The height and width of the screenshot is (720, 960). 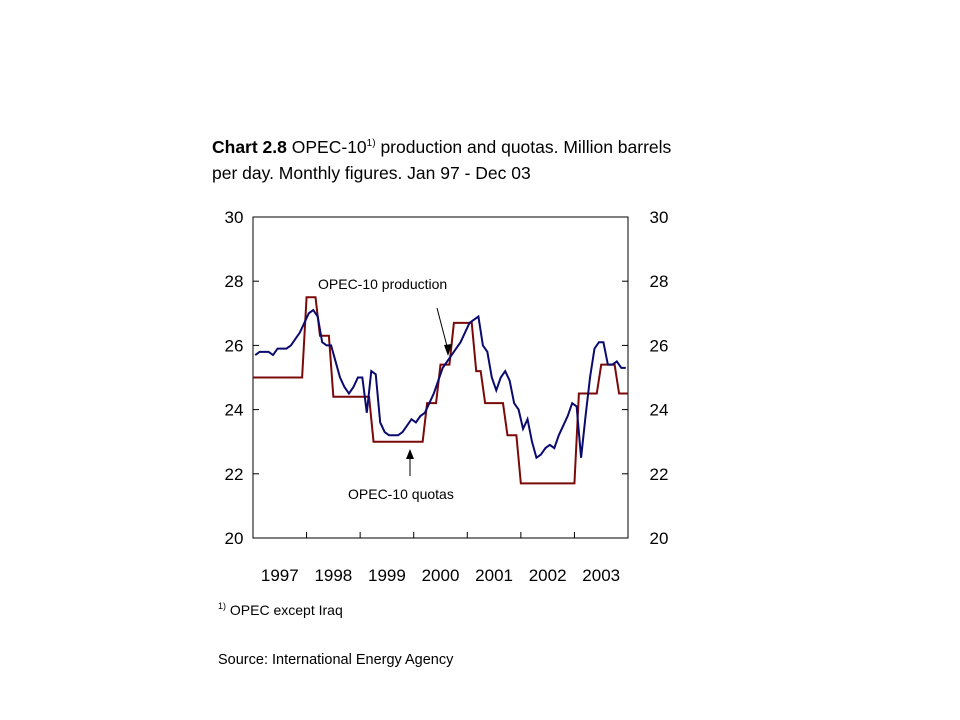 What do you see at coordinates (234, 538) in the screenshot?
I see `y-tick-label-left: 20` at bounding box center [234, 538].